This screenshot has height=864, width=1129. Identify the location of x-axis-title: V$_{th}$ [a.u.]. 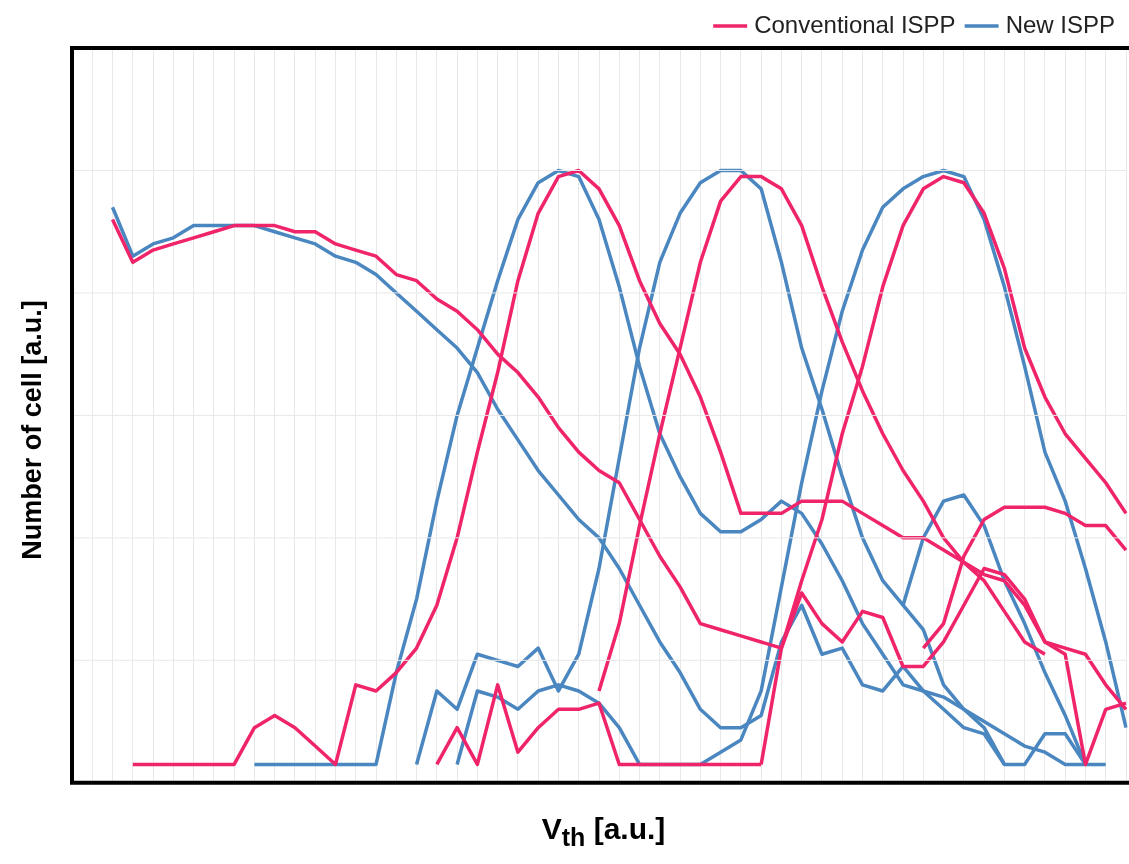
(603, 832).